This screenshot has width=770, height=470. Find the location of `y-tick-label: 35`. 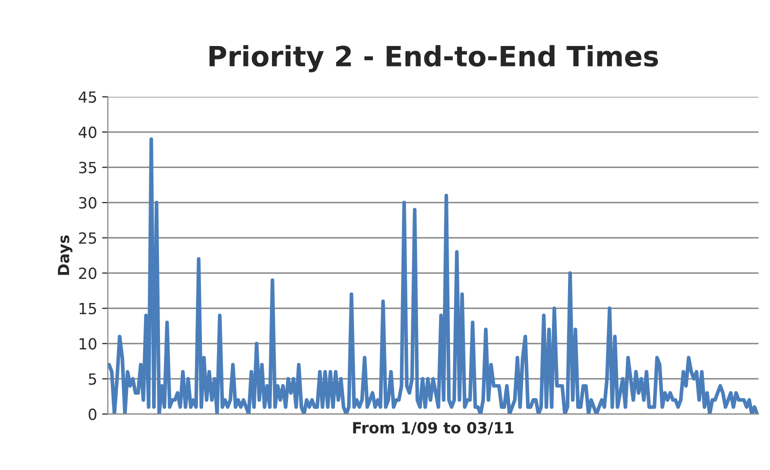

y-tick-label: 35 is located at coordinates (87, 168).